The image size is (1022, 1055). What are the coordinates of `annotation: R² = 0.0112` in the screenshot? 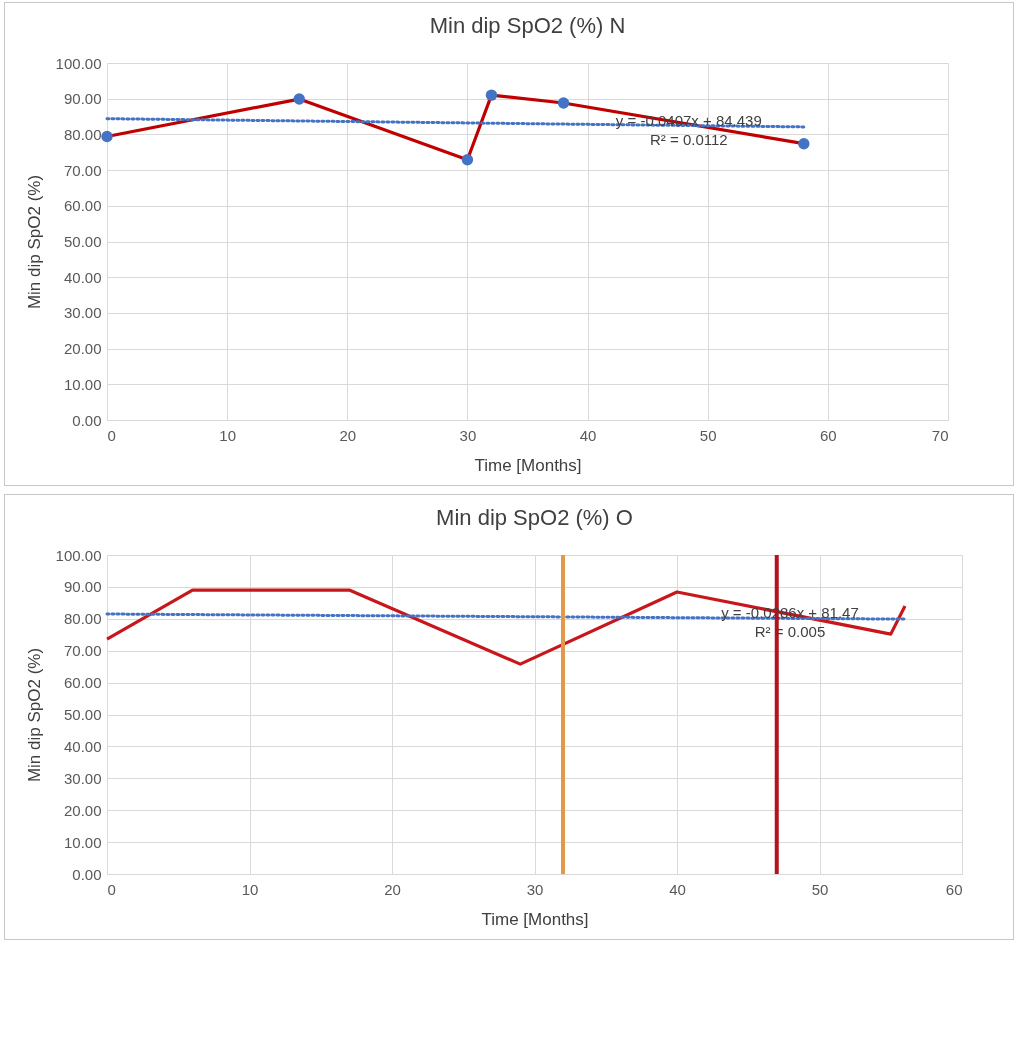 It's located at (688, 139).